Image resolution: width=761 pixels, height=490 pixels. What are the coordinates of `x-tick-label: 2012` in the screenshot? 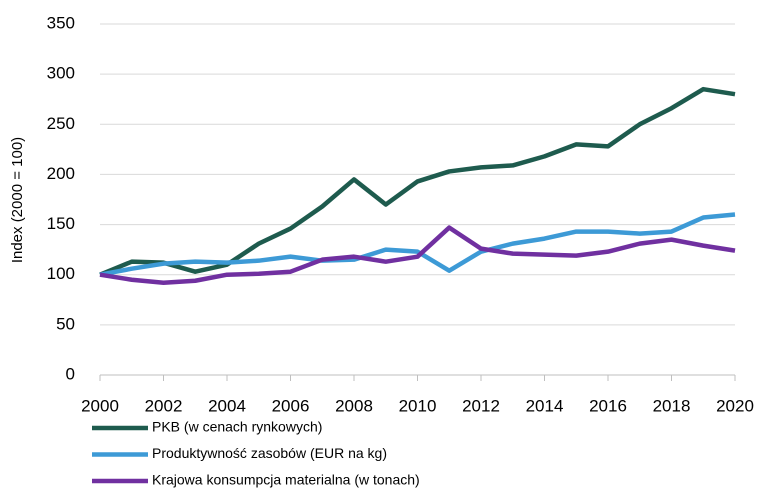 It's located at (481, 405).